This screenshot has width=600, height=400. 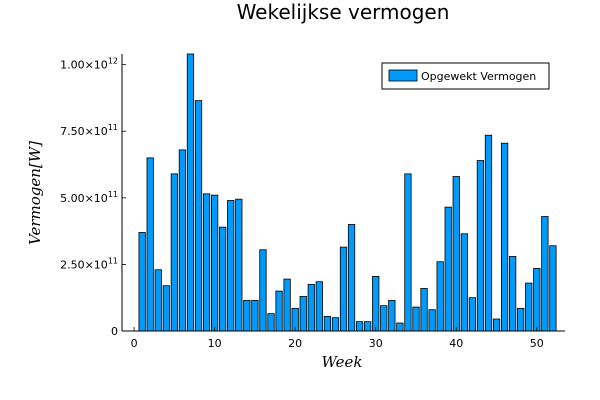 I want to click on x-ticks: 0 10 20 30 40 50, so click(x=337, y=338).